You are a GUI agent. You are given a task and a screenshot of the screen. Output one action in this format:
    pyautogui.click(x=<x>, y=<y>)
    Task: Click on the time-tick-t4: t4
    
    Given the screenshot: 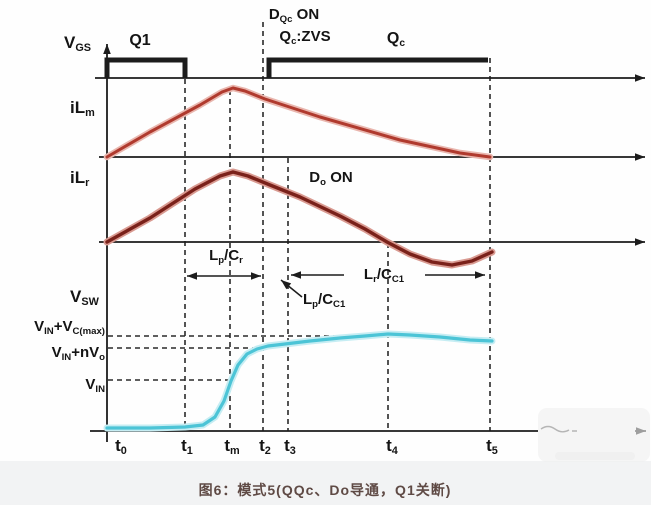 What is the action you would take?
    pyautogui.click(x=392, y=447)
    